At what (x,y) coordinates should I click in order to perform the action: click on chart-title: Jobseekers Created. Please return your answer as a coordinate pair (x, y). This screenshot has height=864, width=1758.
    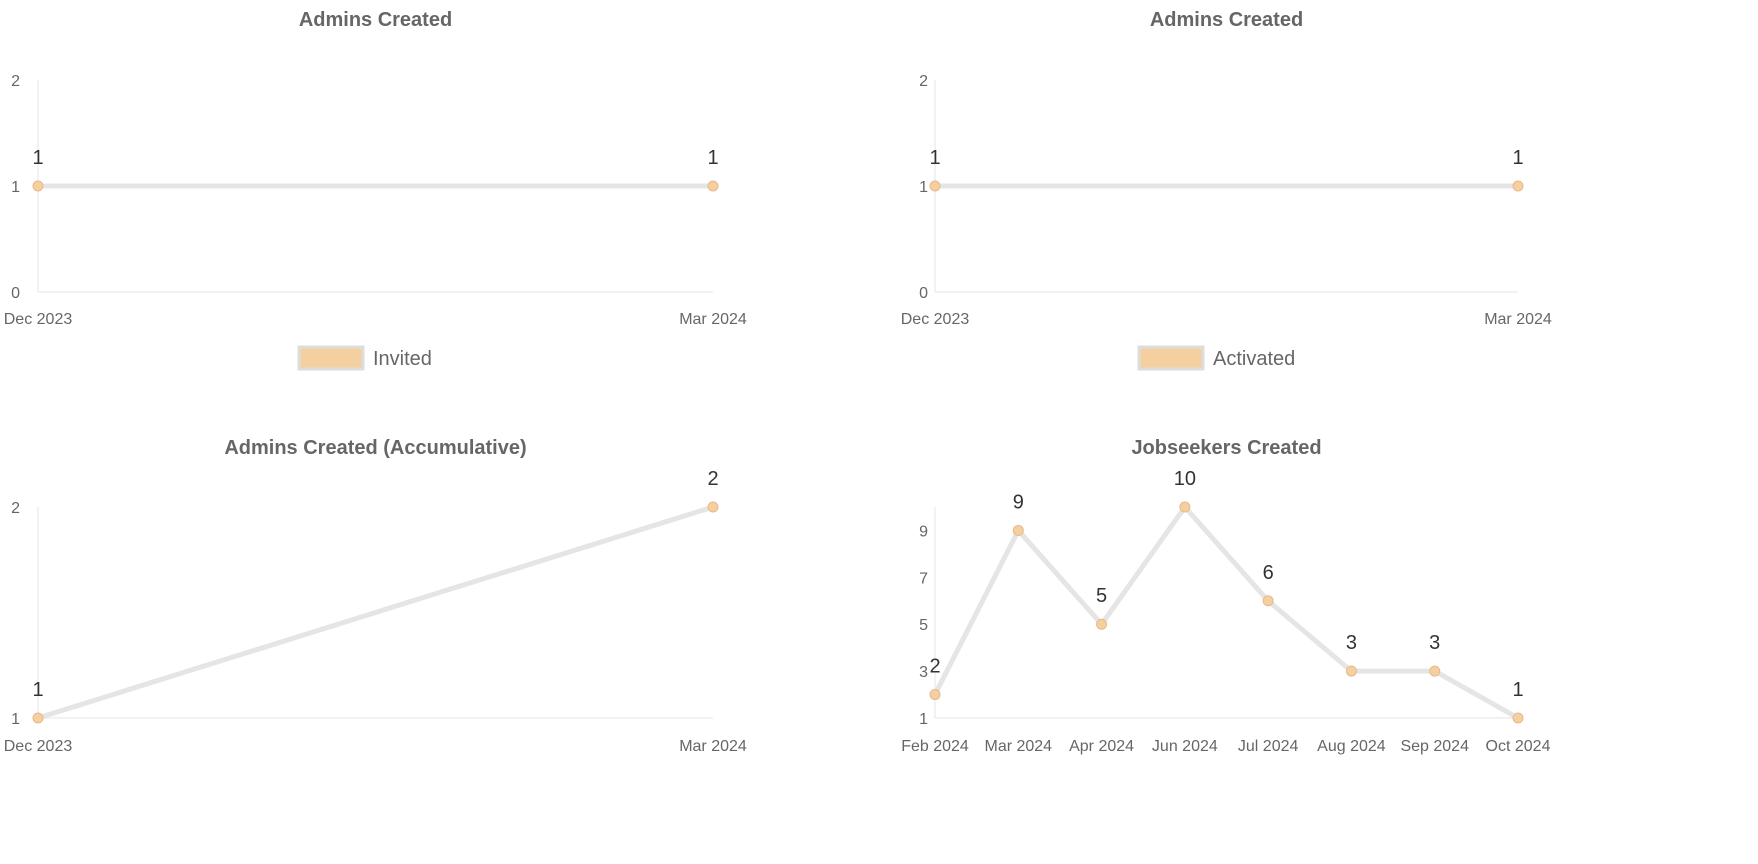
    Looking at the image, I should click on (1226, 448).